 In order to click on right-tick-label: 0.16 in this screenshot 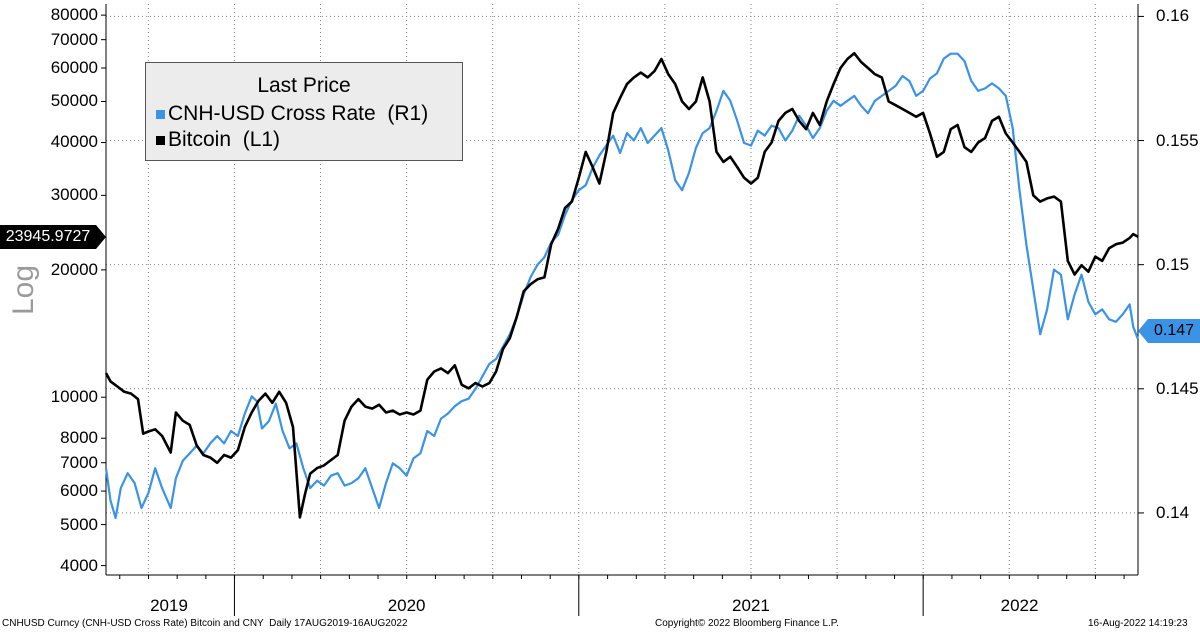, I will do `click(1173, 16)`.